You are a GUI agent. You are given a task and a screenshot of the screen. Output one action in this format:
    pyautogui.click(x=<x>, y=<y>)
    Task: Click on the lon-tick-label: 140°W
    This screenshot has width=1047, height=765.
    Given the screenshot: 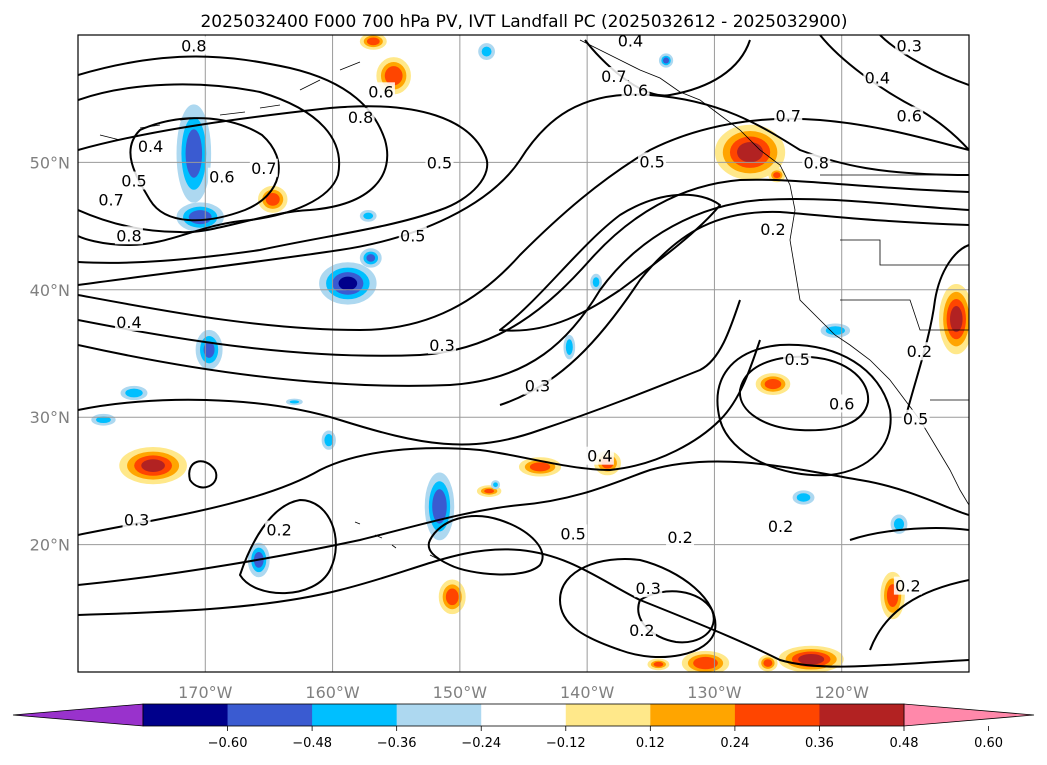 What is the action you would take?
    pyautogui.click(x=587, y=692)
    